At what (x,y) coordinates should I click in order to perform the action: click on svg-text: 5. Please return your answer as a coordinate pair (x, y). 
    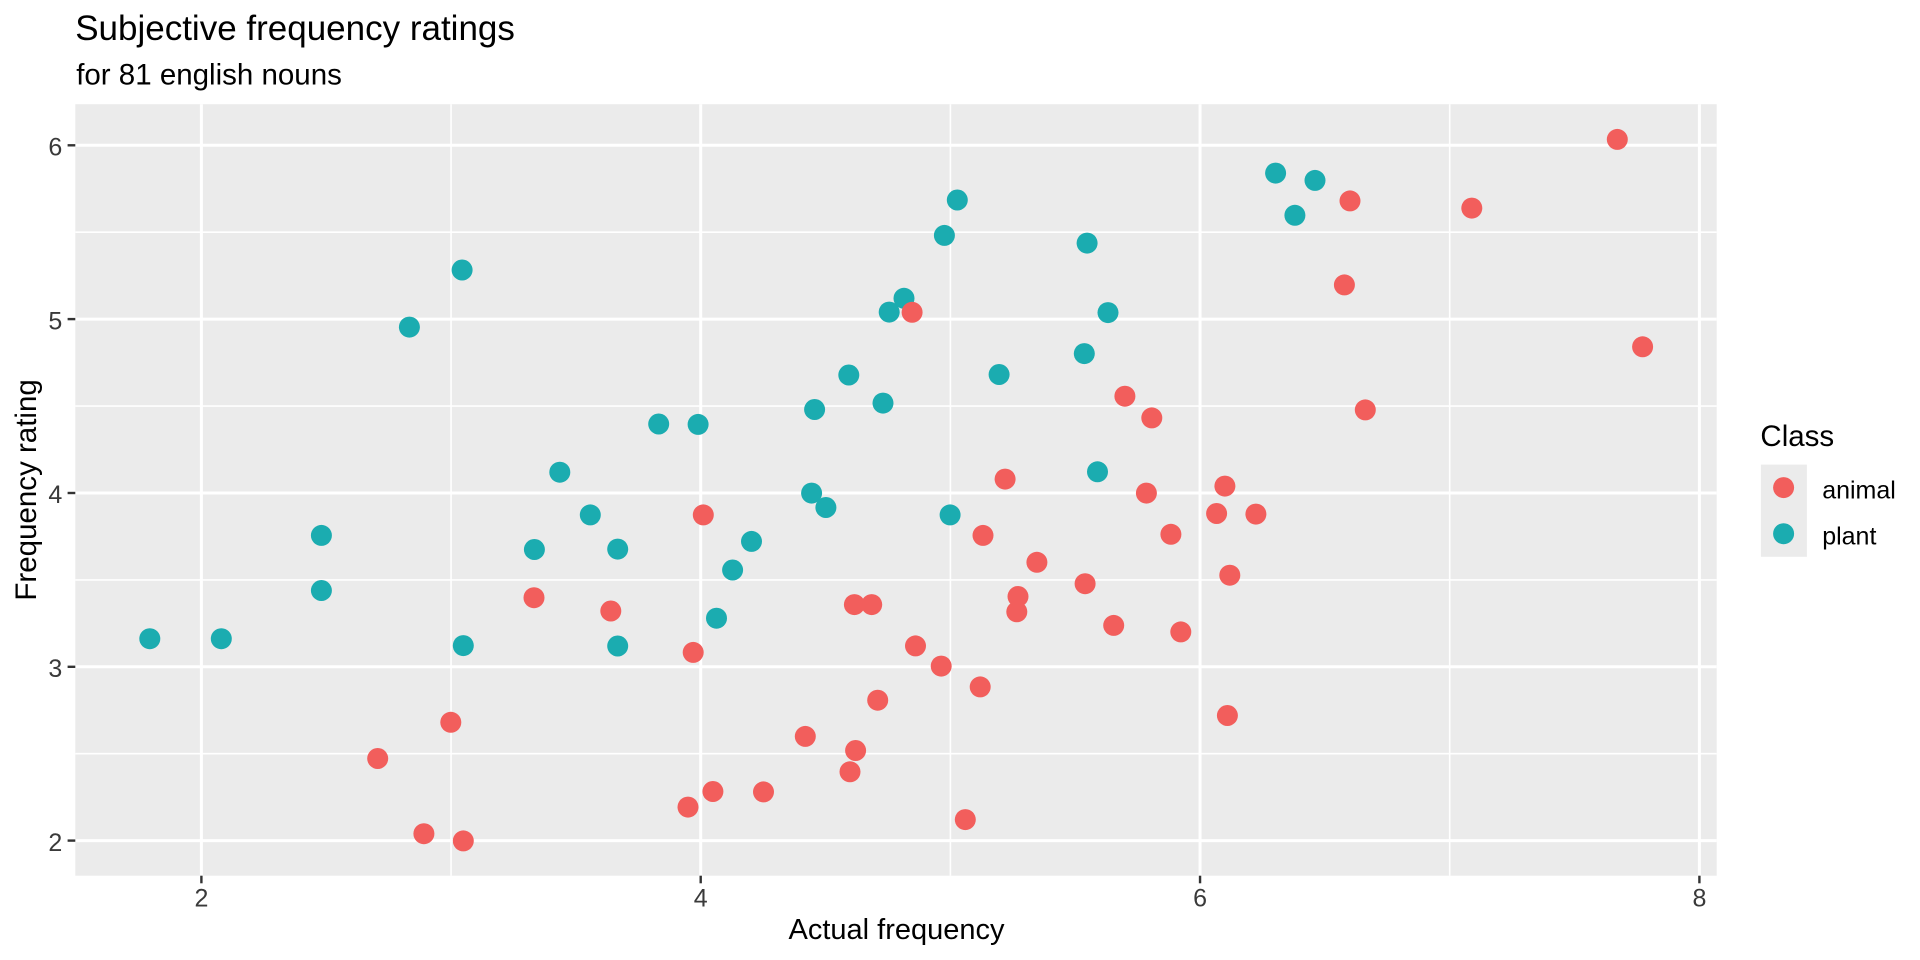
    Looking at the image, I should click on (55, 321).